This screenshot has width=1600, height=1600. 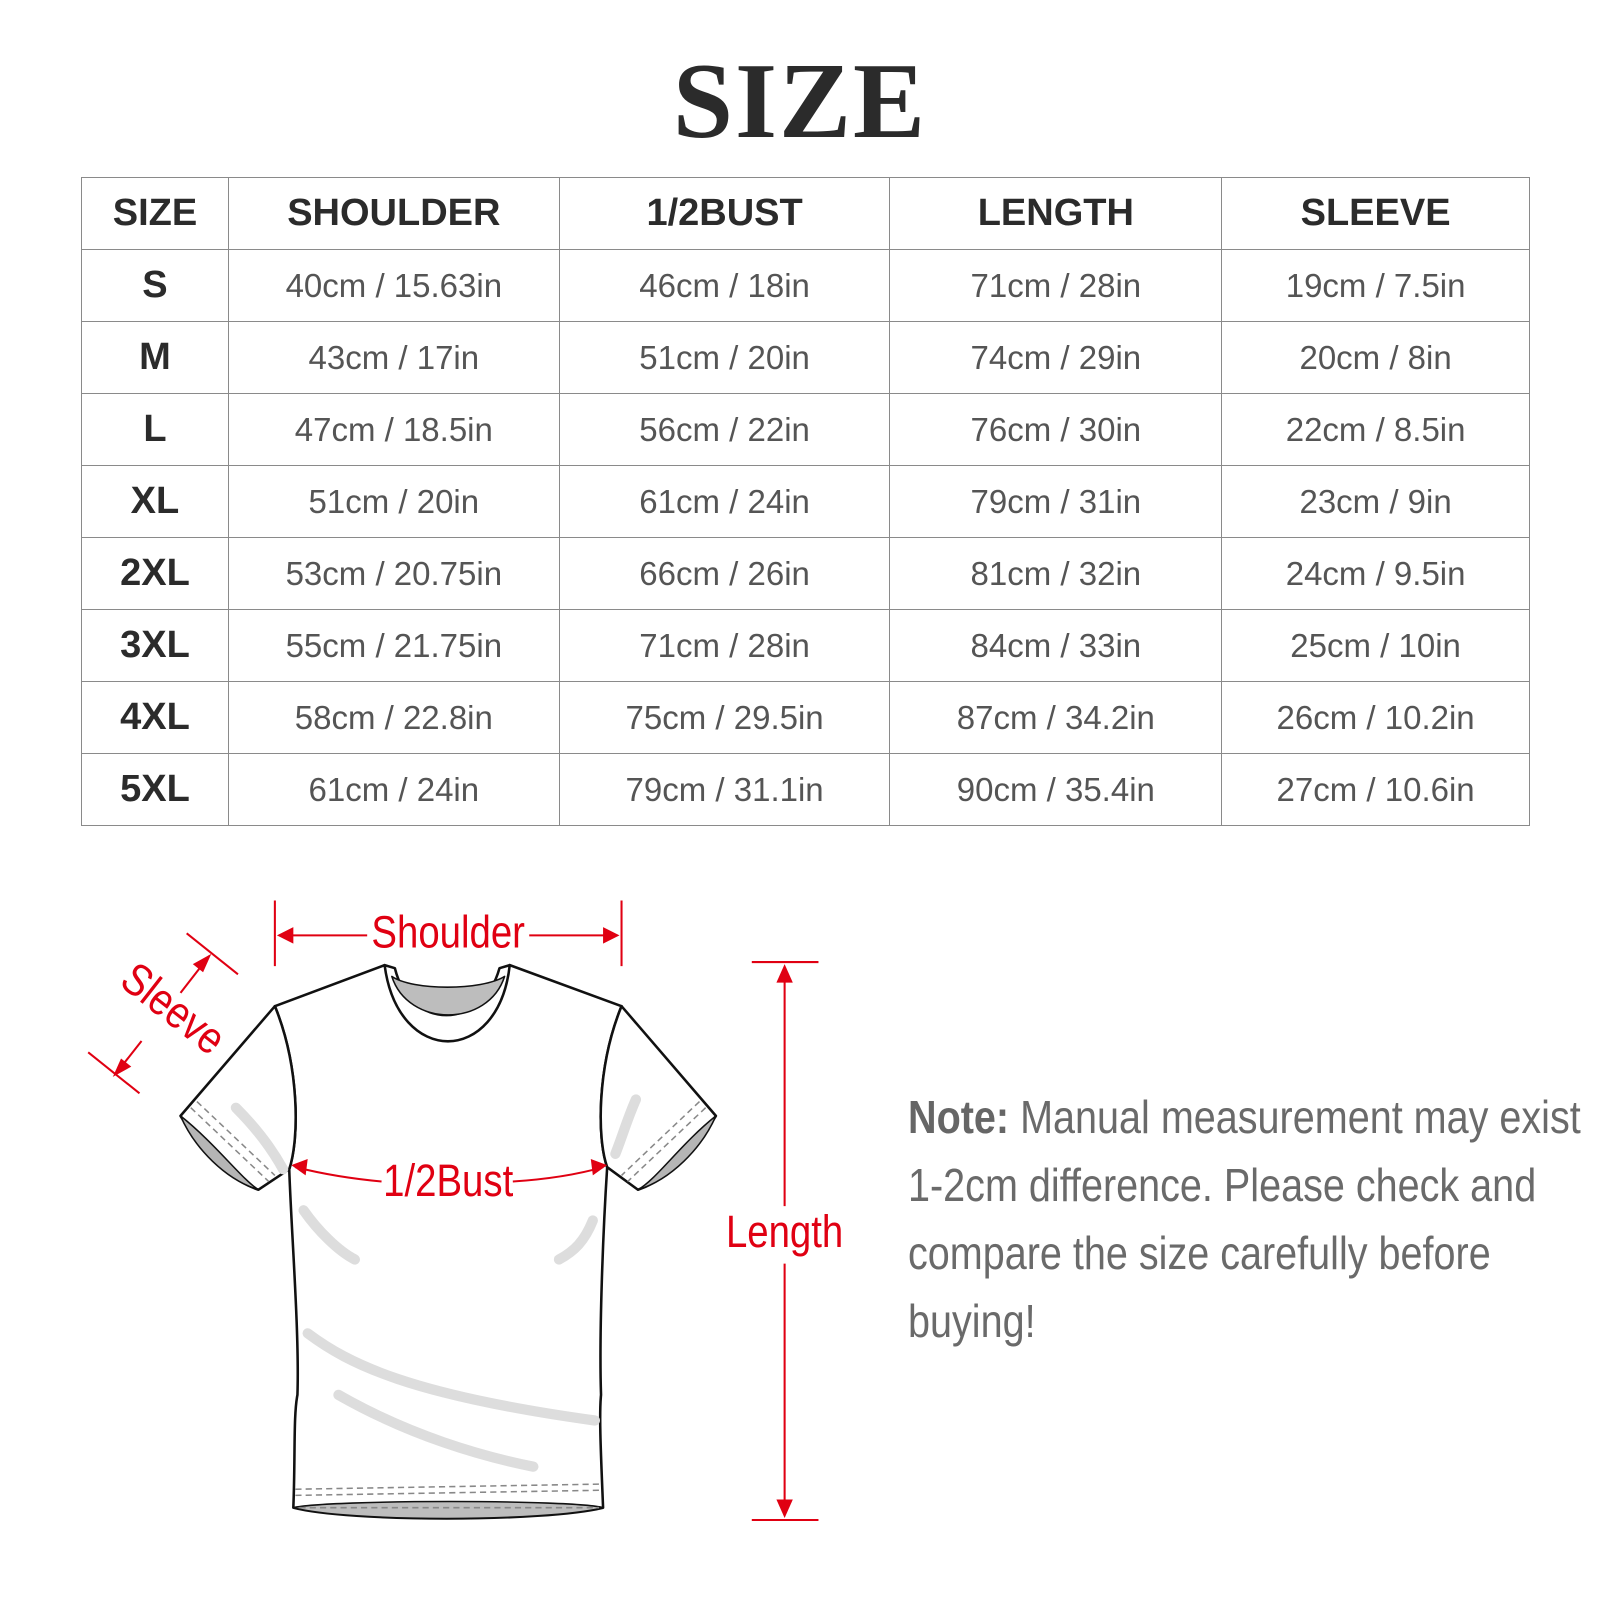 What do you see at coordinates (724, 717) in the screenshot?
I see `measurement-cell: 75cm / 29.5in` at bounding box center [724, 717].